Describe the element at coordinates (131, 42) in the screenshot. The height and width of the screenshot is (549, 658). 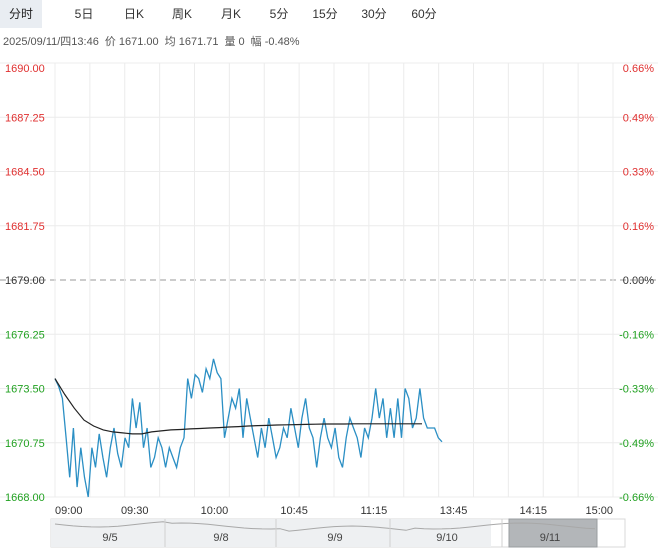
I see `quote-price: 价 1671.00` at that location.